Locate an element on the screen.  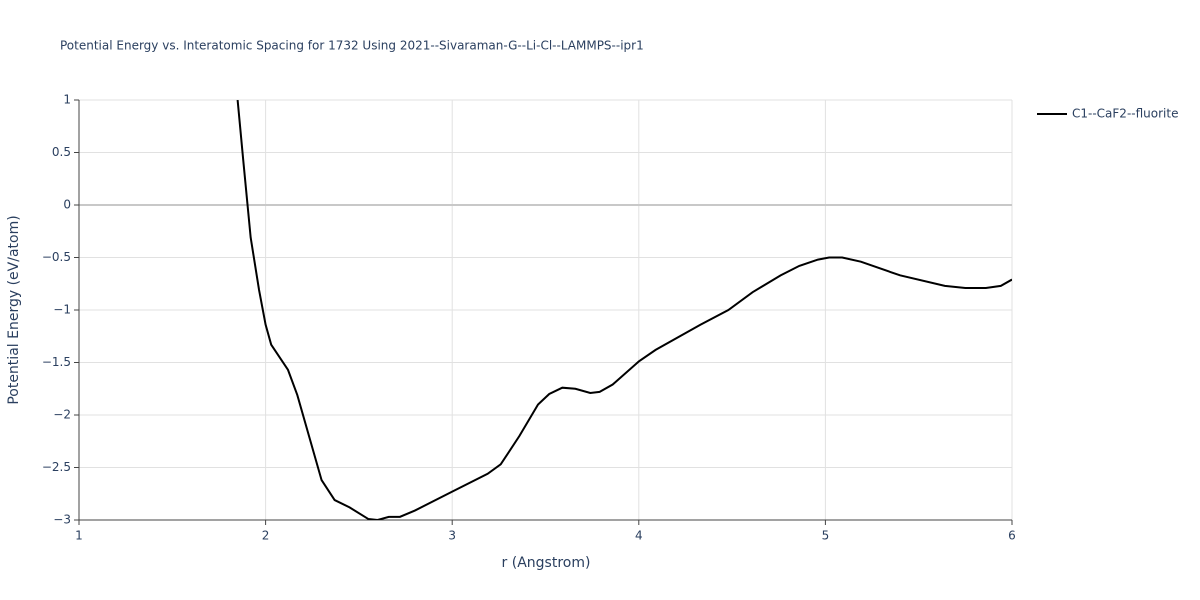
x-tick-label: 2 is located at coordinates (266, 536).